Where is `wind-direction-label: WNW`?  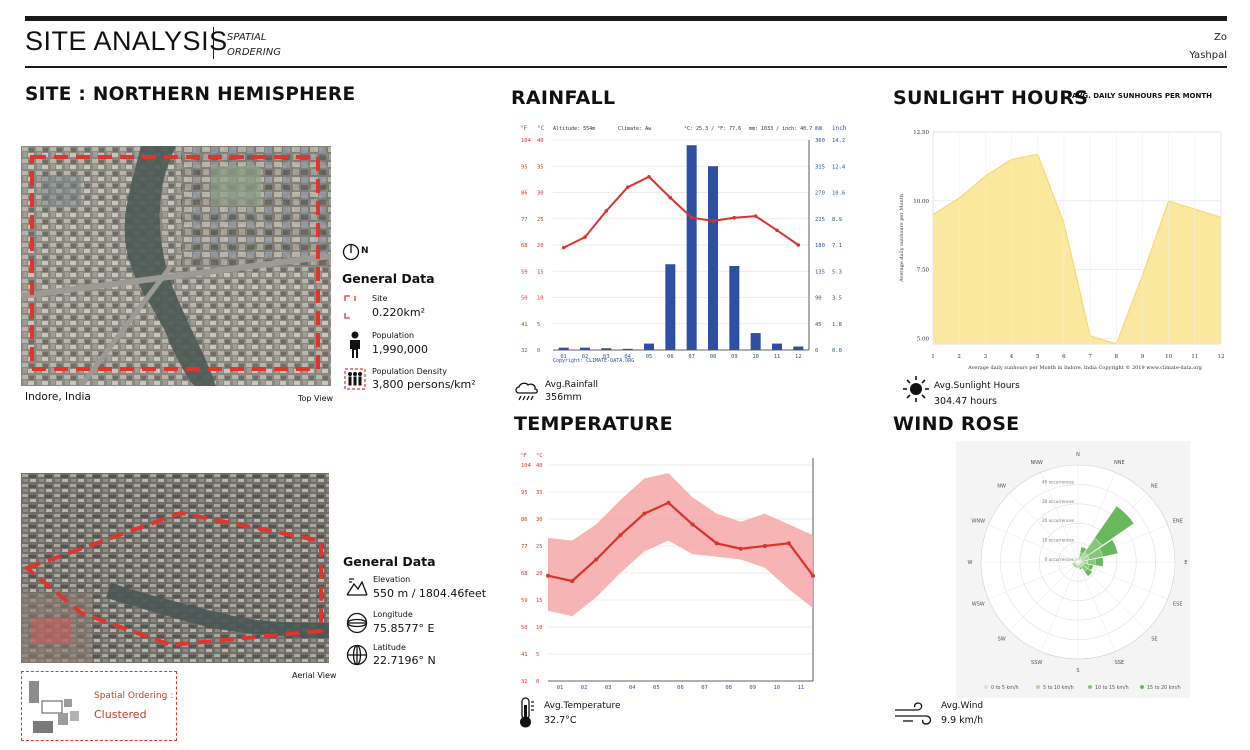 wind-direction-label: WNW is located at coordinates (978, 522).